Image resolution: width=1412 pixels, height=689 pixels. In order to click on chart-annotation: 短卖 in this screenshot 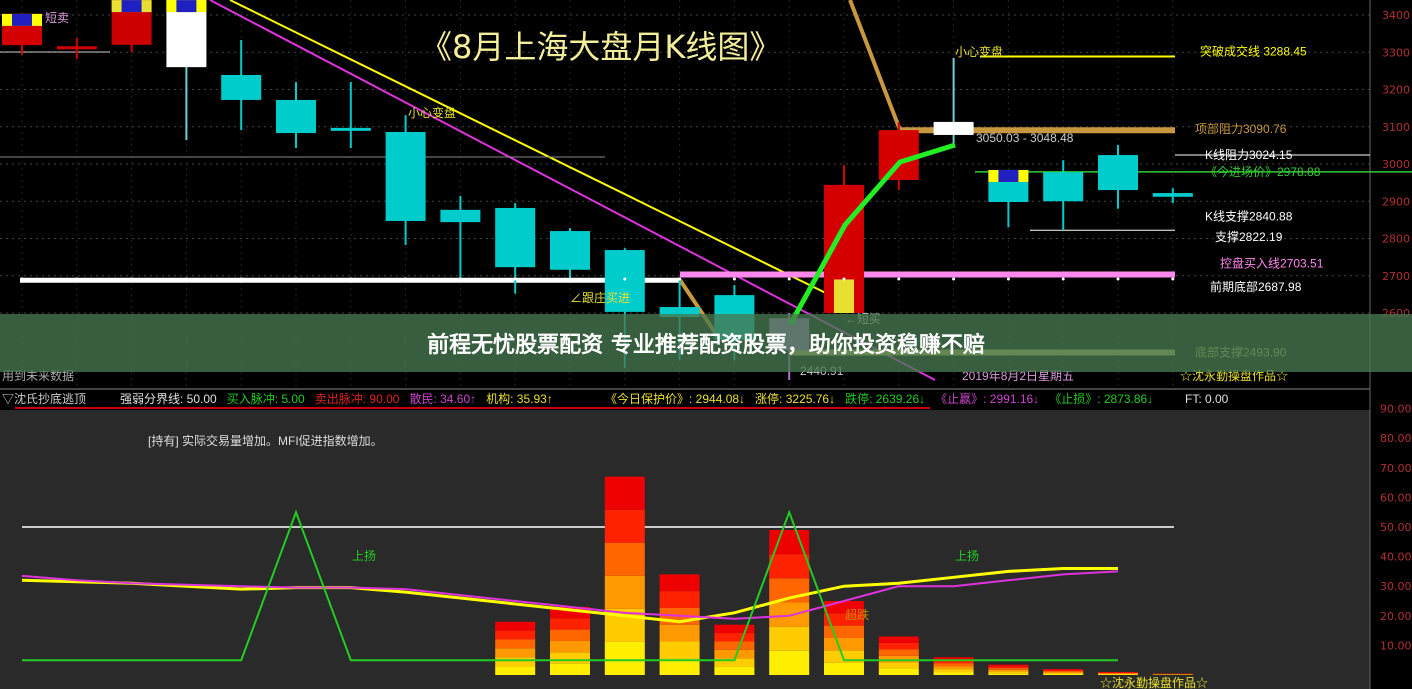, I will do `click(57, 18)`.